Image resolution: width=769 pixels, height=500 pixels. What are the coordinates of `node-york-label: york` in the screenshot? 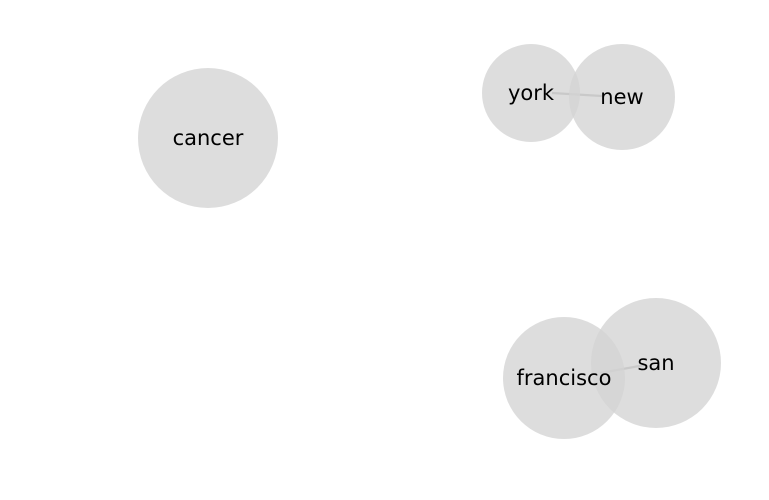 It's located at (531, 93).